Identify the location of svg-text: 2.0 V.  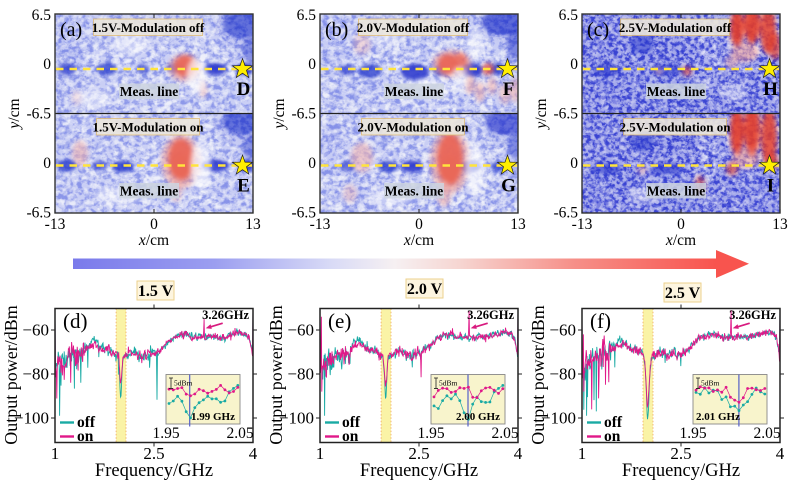
(425, 289).